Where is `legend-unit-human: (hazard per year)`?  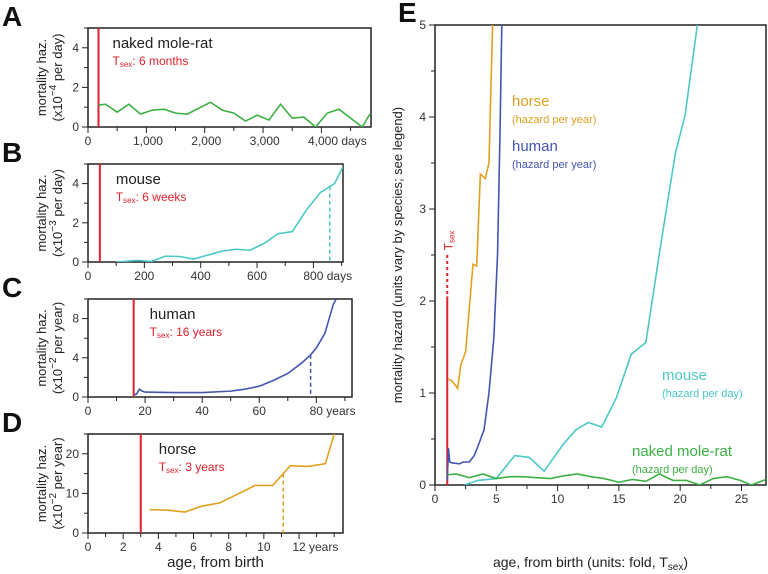 legend-unit-human: (hazard per year) is located at coordinates (554, 165).